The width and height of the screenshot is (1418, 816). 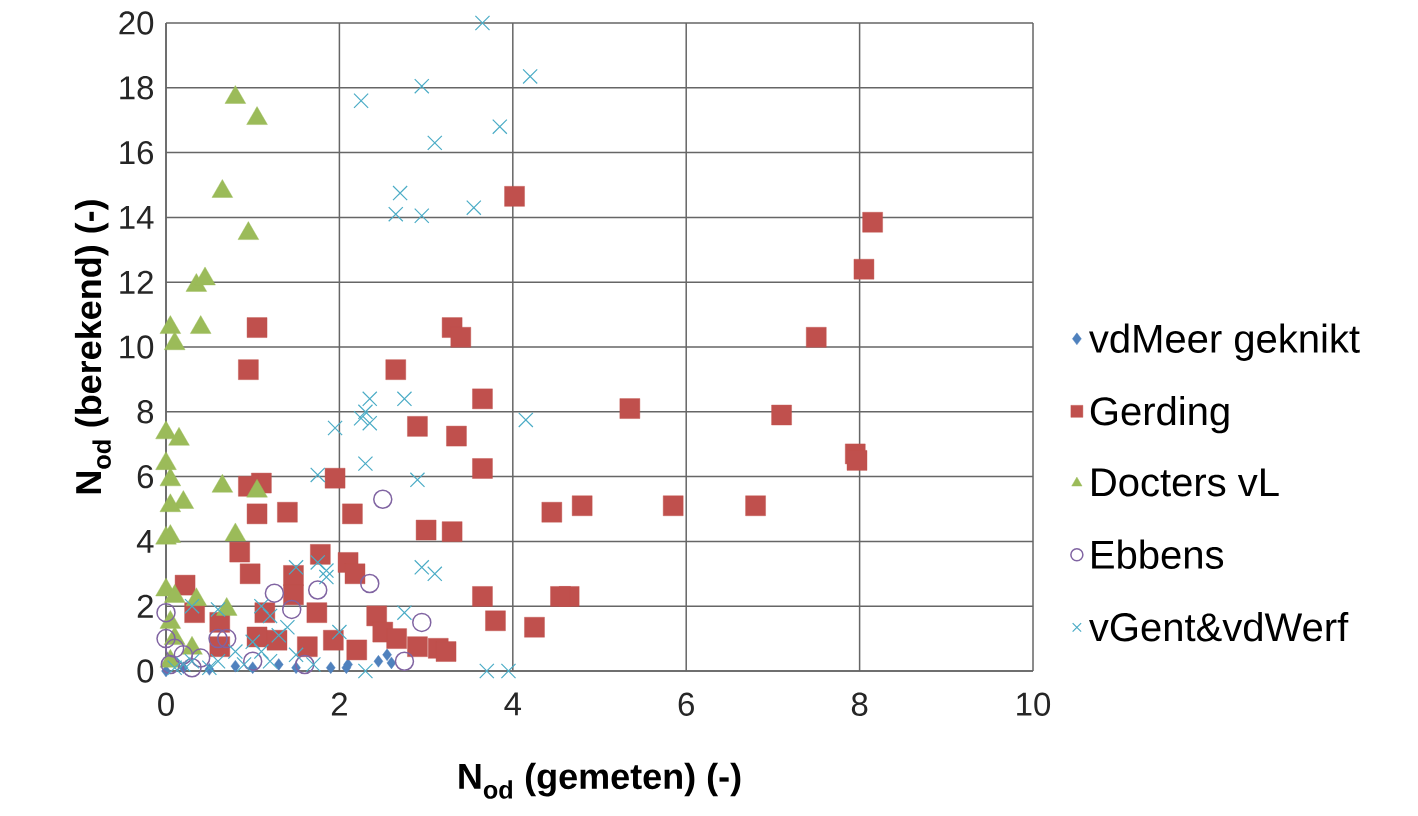 I want to click on legend-label: Ebbens, so click(x=1158, y=554).